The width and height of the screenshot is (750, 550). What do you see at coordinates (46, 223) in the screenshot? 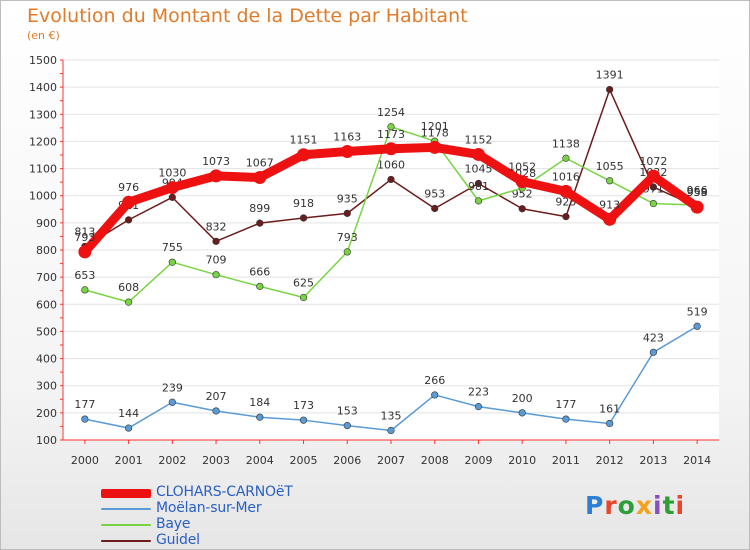
I see `y-tick-label: 900` at bounding box center [46, 223].